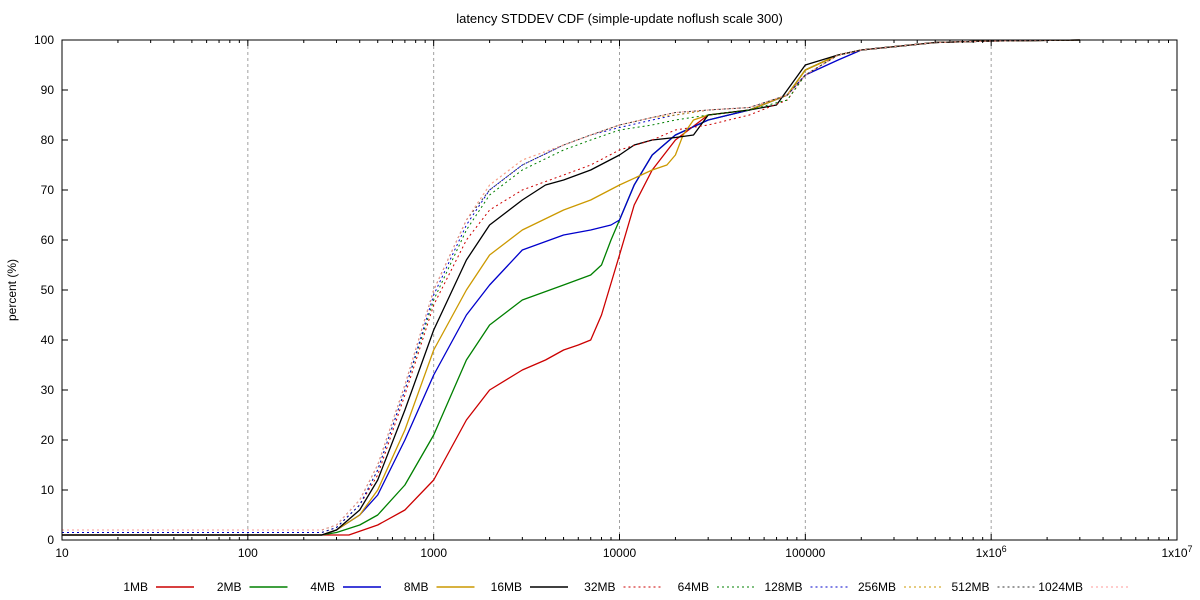 This screenshot has width=1200, height=600. What do you see at coordinates (1004, 549) in the screenshot?
I see `x-tick-superscript: 6` at bounding box center [1004, 549].